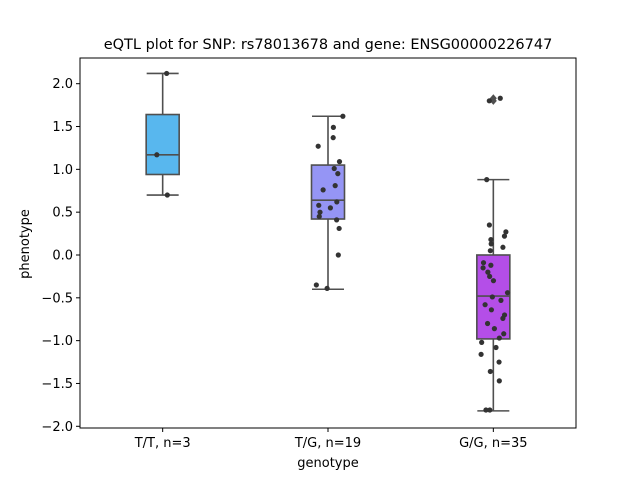 The height and width of the screenshot is (480, 640). Describe the element at coordinates (25, 244) in the screenshot. I see `y-axis-label: phenotype` at that location.